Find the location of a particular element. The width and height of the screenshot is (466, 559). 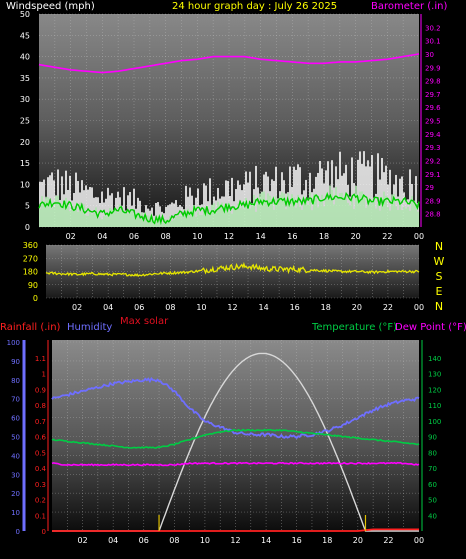

rainfall-axis-title: Rainfall (.in) is located at coordinates (30, 327).